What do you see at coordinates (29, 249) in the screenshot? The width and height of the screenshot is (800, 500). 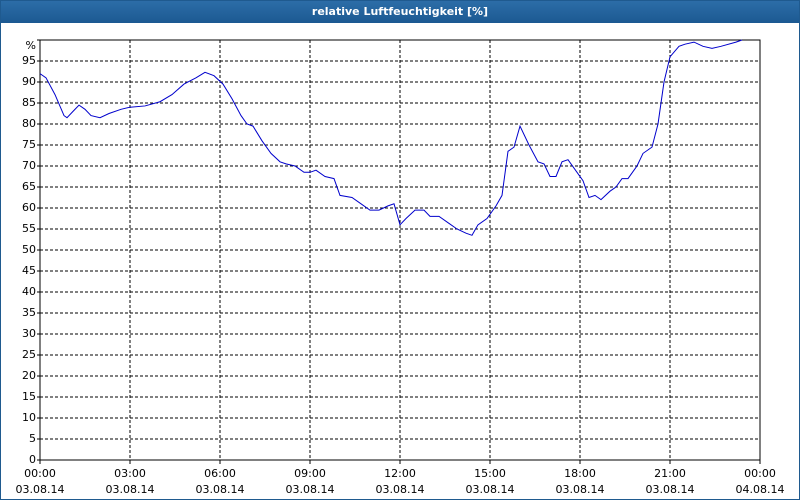 I see `y-tick-label: 50` at bounding box center [29, 249].